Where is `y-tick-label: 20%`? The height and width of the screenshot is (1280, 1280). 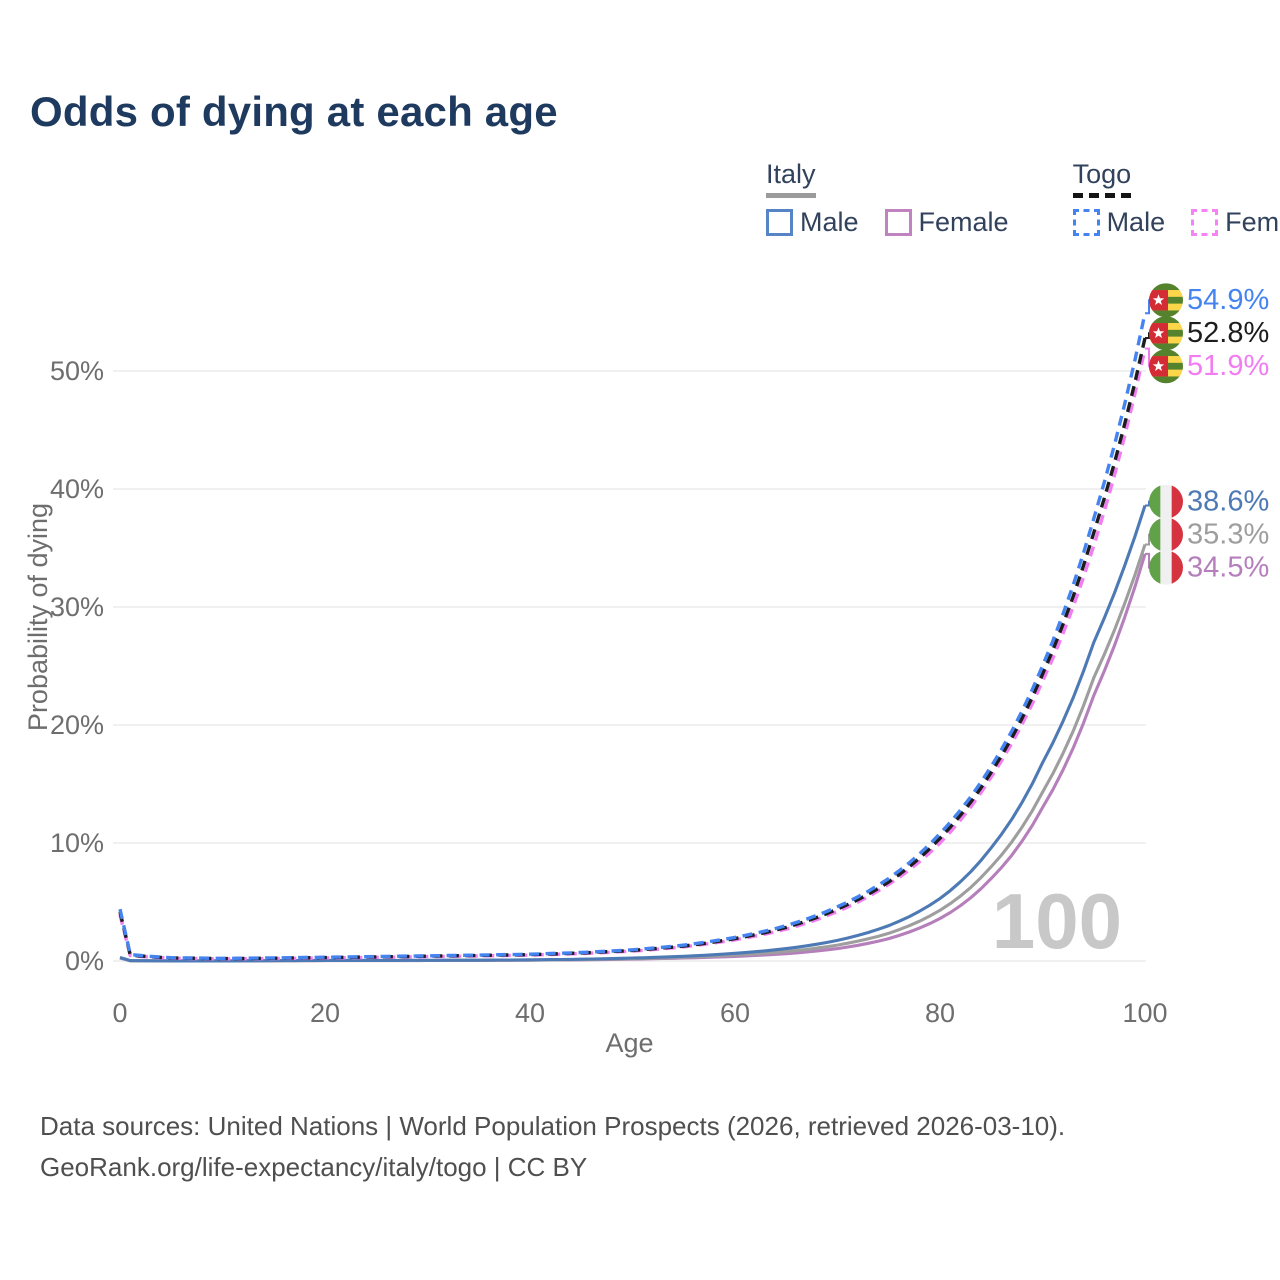 y-tick-label: 20% is located at coordinates (77, 725).